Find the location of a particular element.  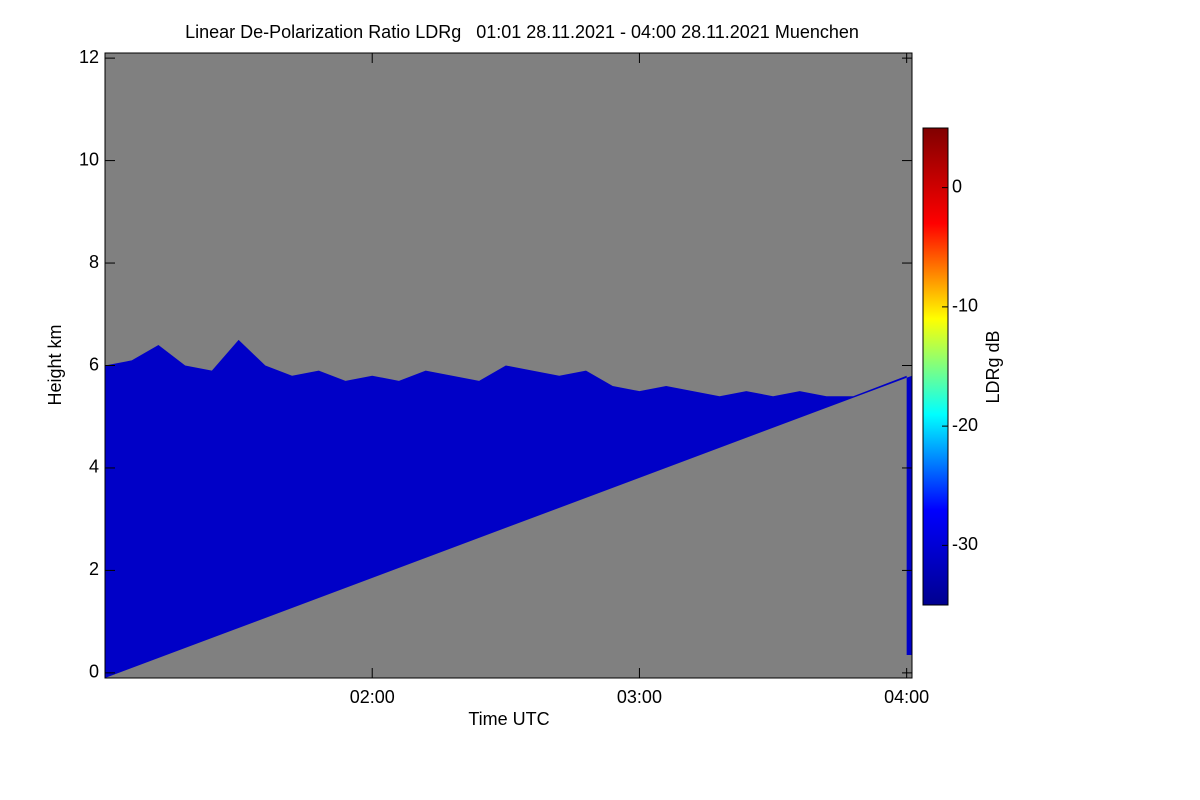

x-tick-label: 02:00 is located at coordinates (372, 697).